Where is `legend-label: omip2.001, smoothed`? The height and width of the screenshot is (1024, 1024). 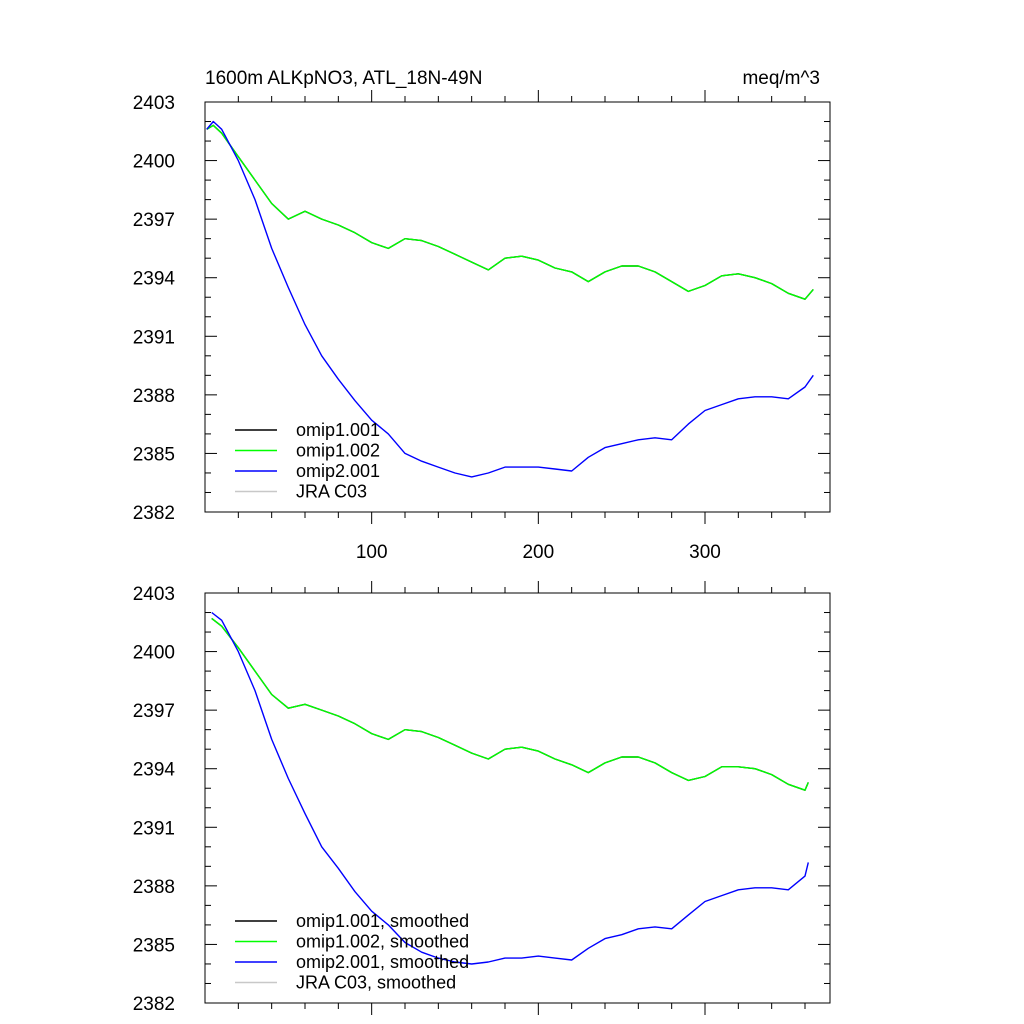 legend-label: omip2.001, smoothed is located at coordinates (382, 962).